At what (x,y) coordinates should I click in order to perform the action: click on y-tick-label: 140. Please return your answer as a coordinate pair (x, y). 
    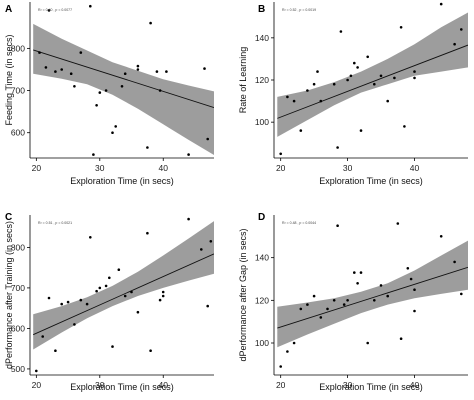
    Looking at the image, I should click on (262, 38).